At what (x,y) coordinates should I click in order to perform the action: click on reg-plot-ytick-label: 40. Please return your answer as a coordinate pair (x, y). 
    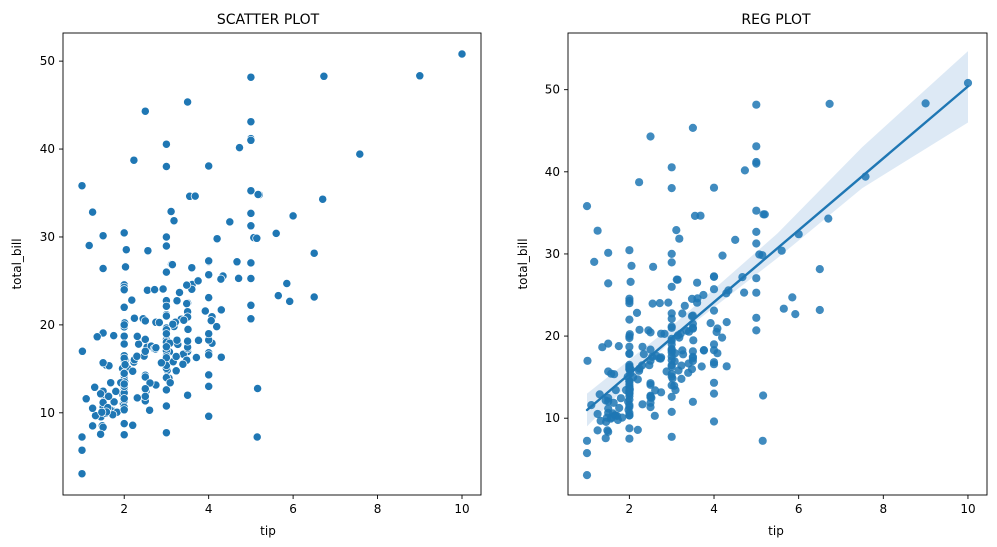
    Looking at the image, I should click on (552, 172).